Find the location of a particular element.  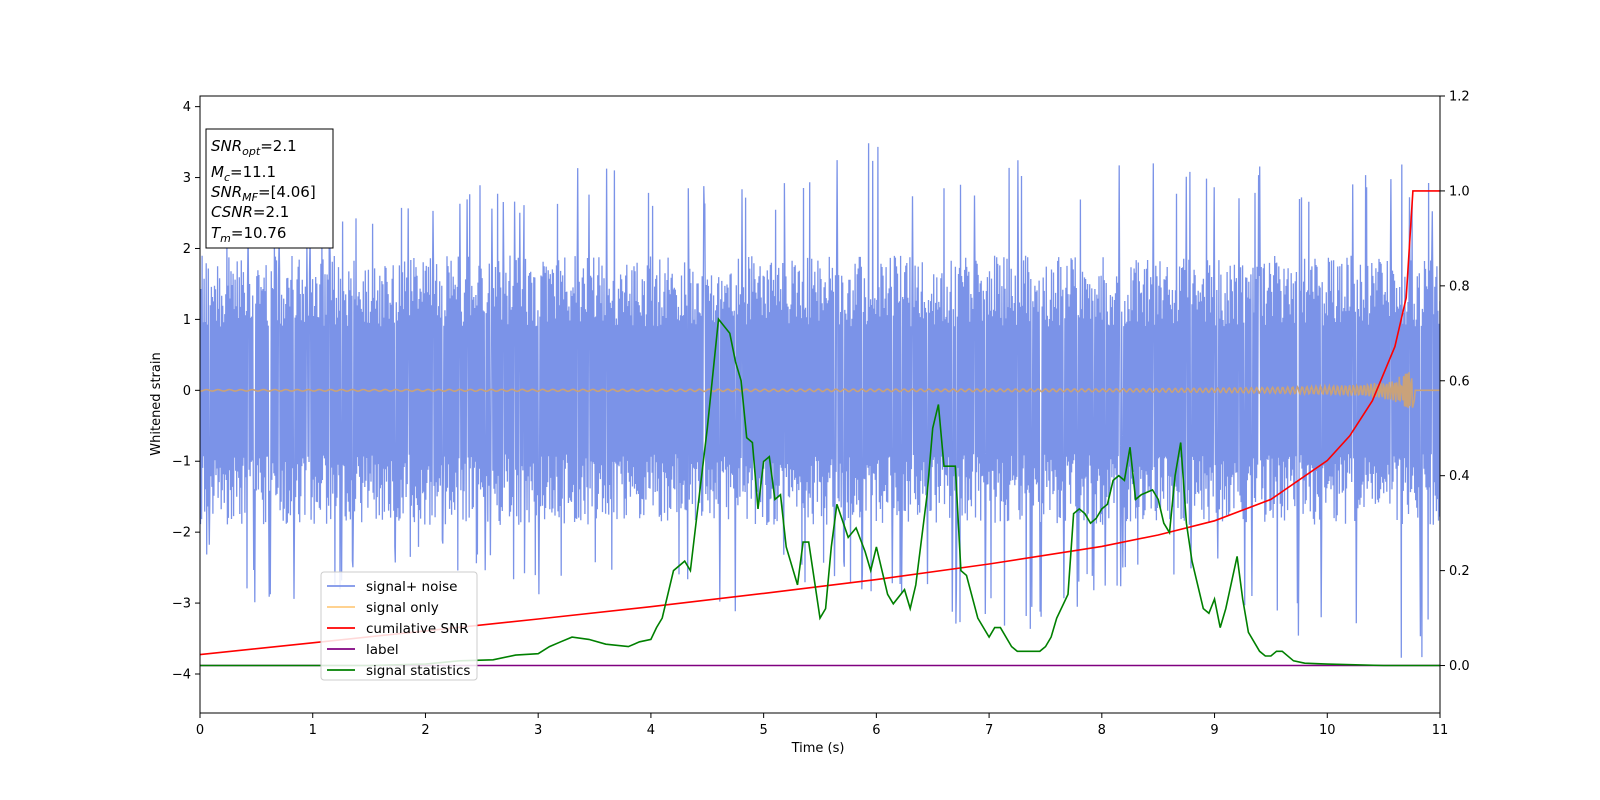

x-tick-label: 3 is located at coordinates (538, 730).